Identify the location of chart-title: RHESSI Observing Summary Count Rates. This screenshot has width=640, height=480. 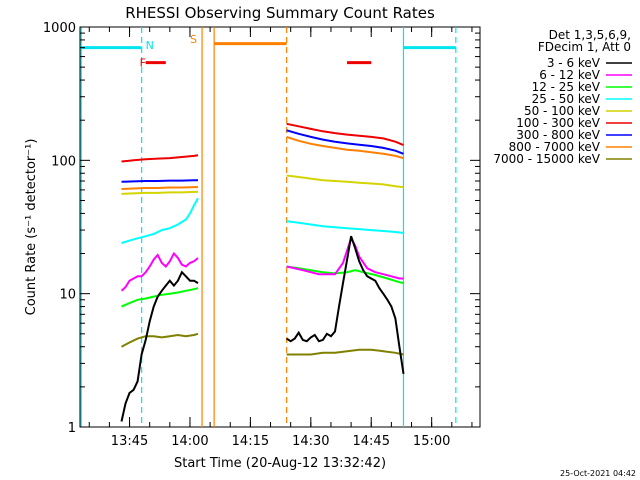
(280, 13).